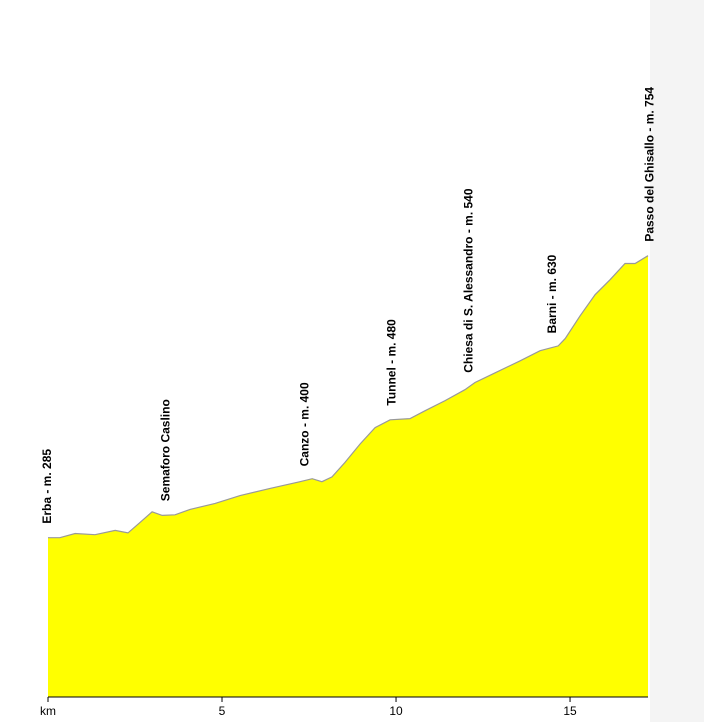  I want to click on location-label: Semaforo Caslino, so click(166, 450).